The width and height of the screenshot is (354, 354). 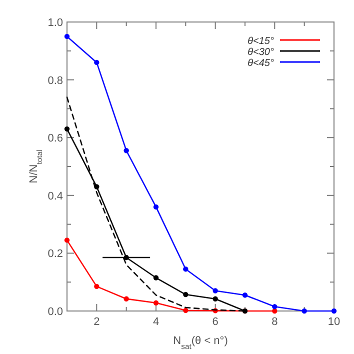 I want to click on legend-label: θ<30°, so click(x=261, y=52).